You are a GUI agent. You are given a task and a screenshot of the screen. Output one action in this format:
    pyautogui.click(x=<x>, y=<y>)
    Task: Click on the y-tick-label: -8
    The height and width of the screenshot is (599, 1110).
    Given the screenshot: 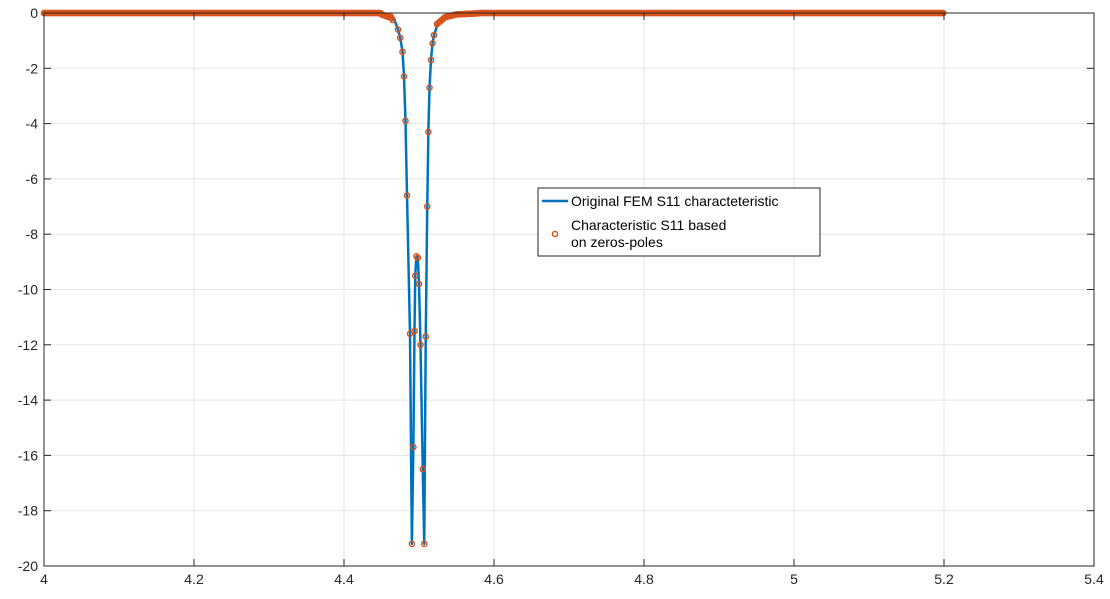 What is the action you would take?
    pyautogui.click(x=32, y=234)
    